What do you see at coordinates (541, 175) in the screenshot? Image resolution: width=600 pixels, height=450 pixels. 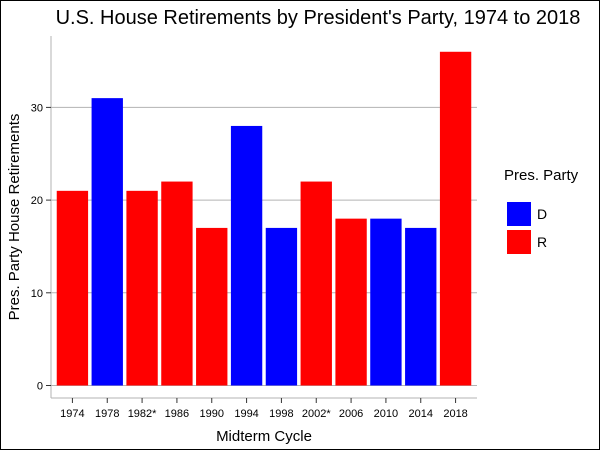 I see `legend-title: Pres. Party` at bounding box center [541, 175].